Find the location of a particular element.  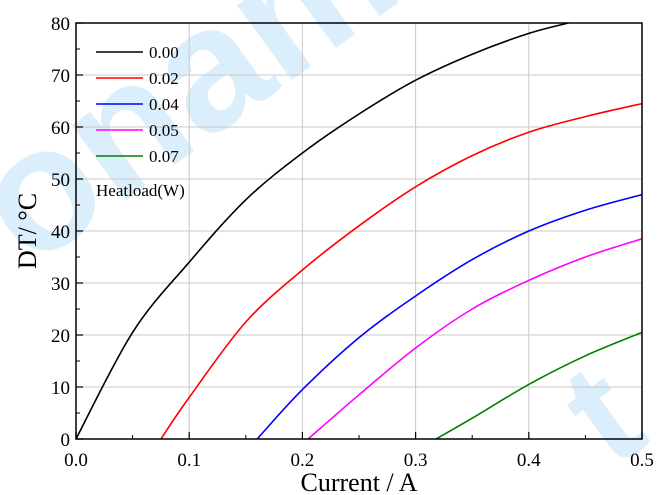

x-axis-title: Current / A is located at coordinates (359, 481).